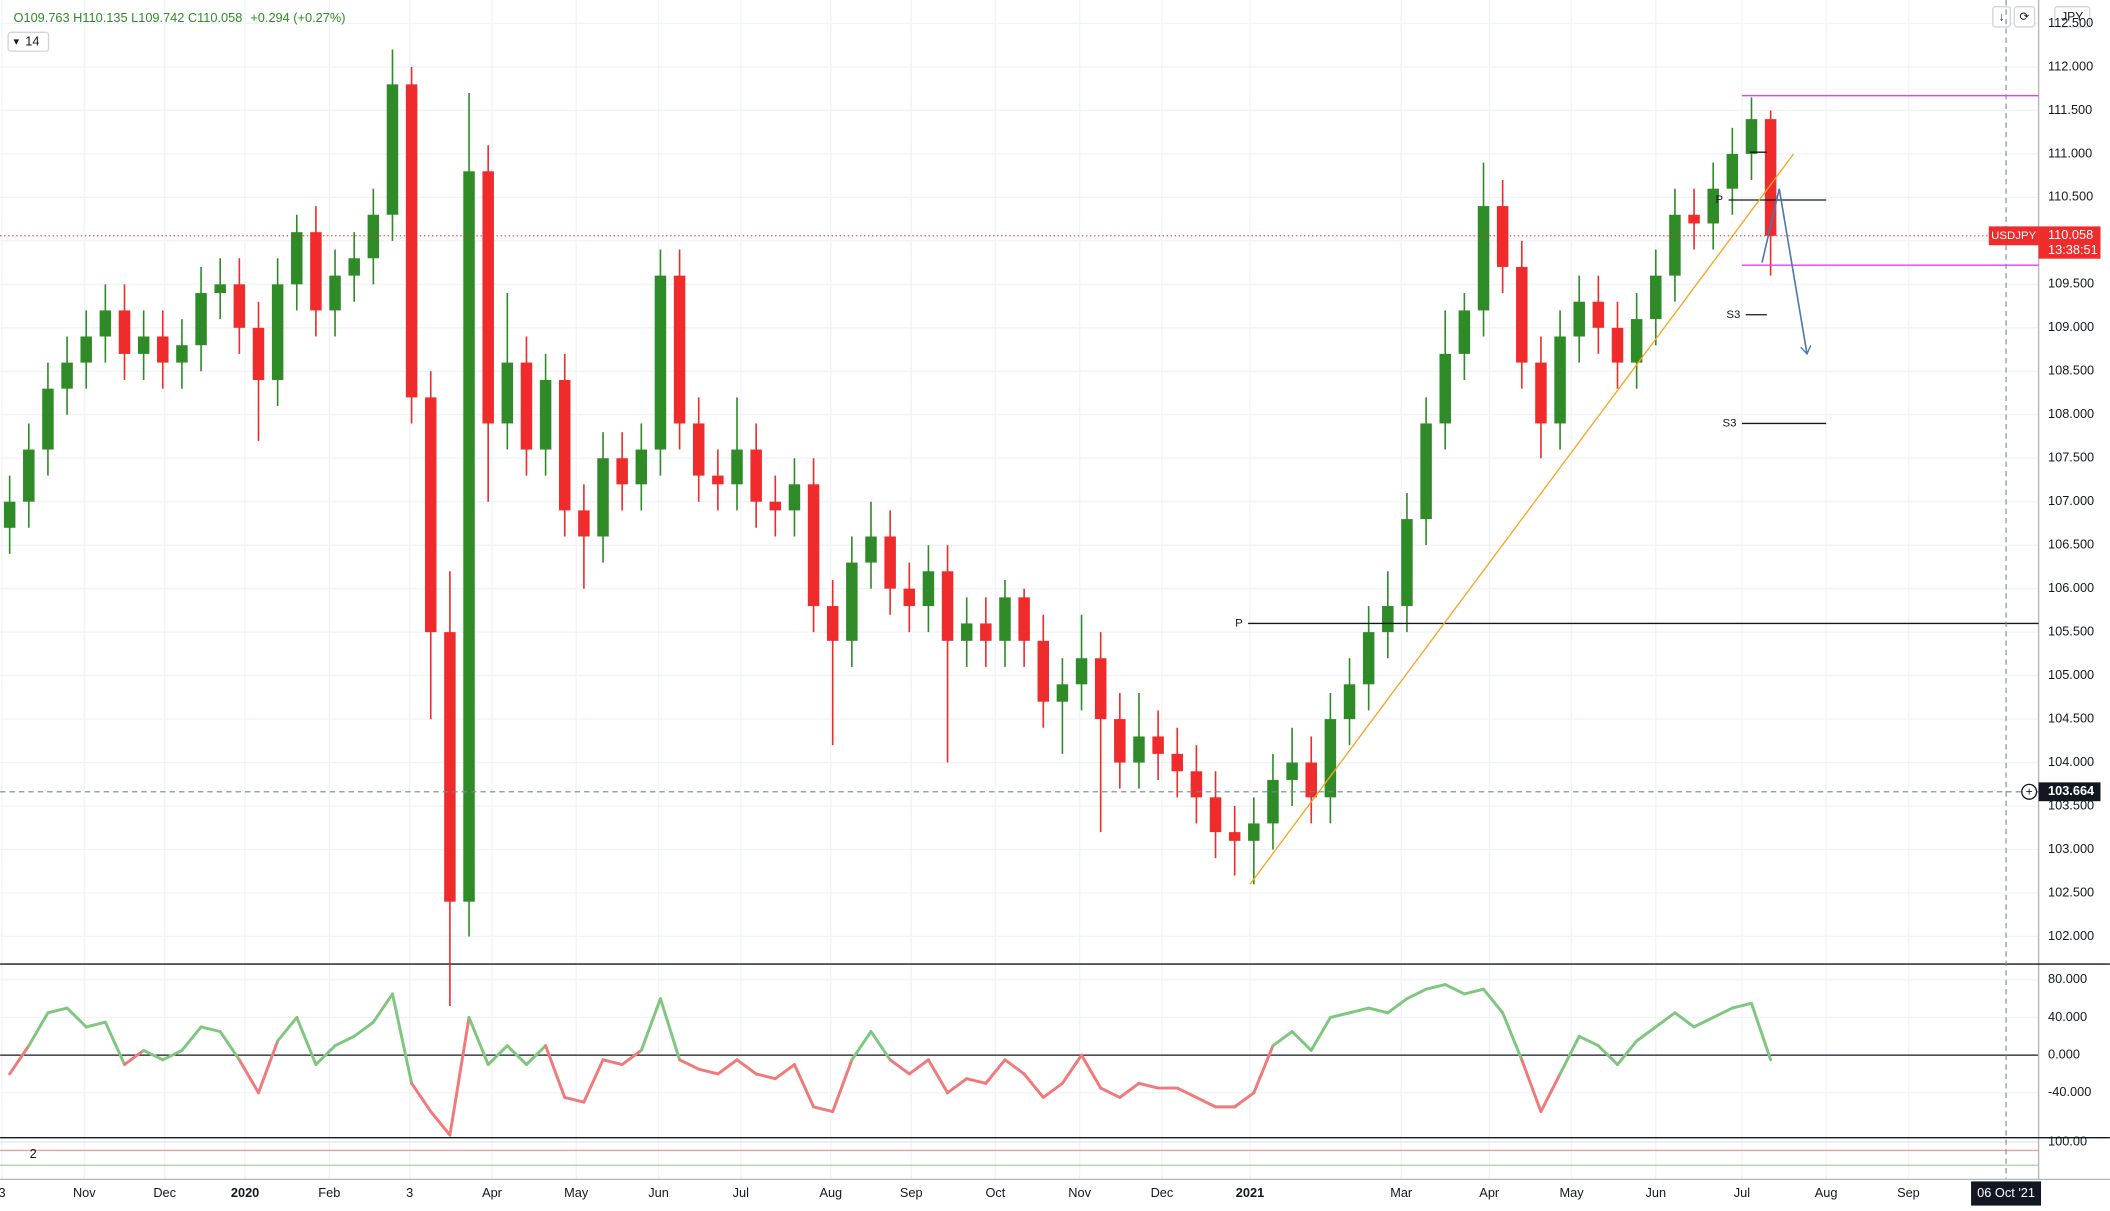 This screenshot has height=1211, width=2110. What do you see at coordinates (2071, 790) in the screenshot?
I see `crosshair-price-label: 103.664` at bounding box center [2071, 790].